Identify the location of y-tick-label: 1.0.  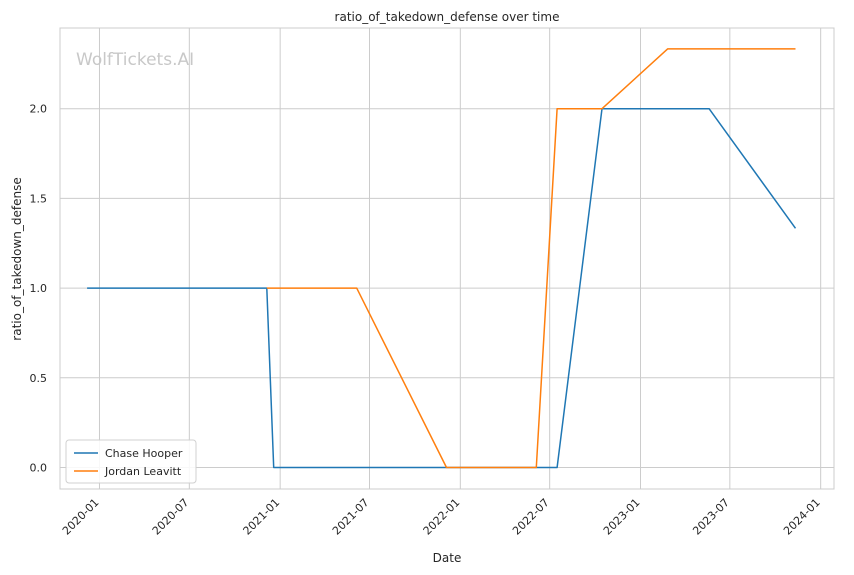
(39, 288).